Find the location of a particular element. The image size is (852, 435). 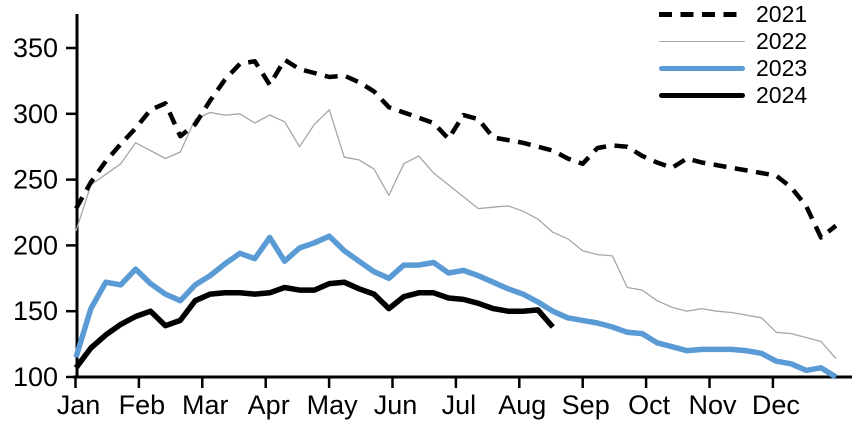

y-tick-label: 100 is located at coordinates (35, 377).